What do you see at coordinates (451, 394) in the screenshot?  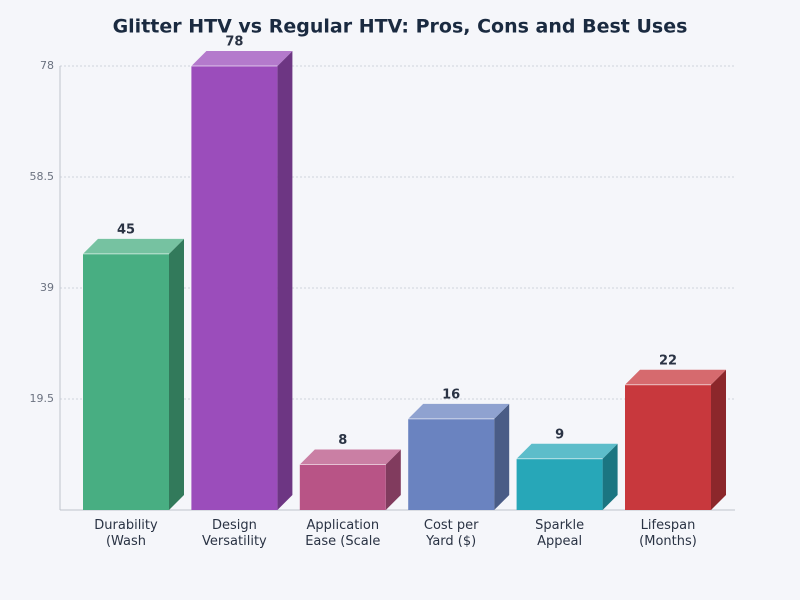 I see `value-label: 16` at bounding box center [451, 394].